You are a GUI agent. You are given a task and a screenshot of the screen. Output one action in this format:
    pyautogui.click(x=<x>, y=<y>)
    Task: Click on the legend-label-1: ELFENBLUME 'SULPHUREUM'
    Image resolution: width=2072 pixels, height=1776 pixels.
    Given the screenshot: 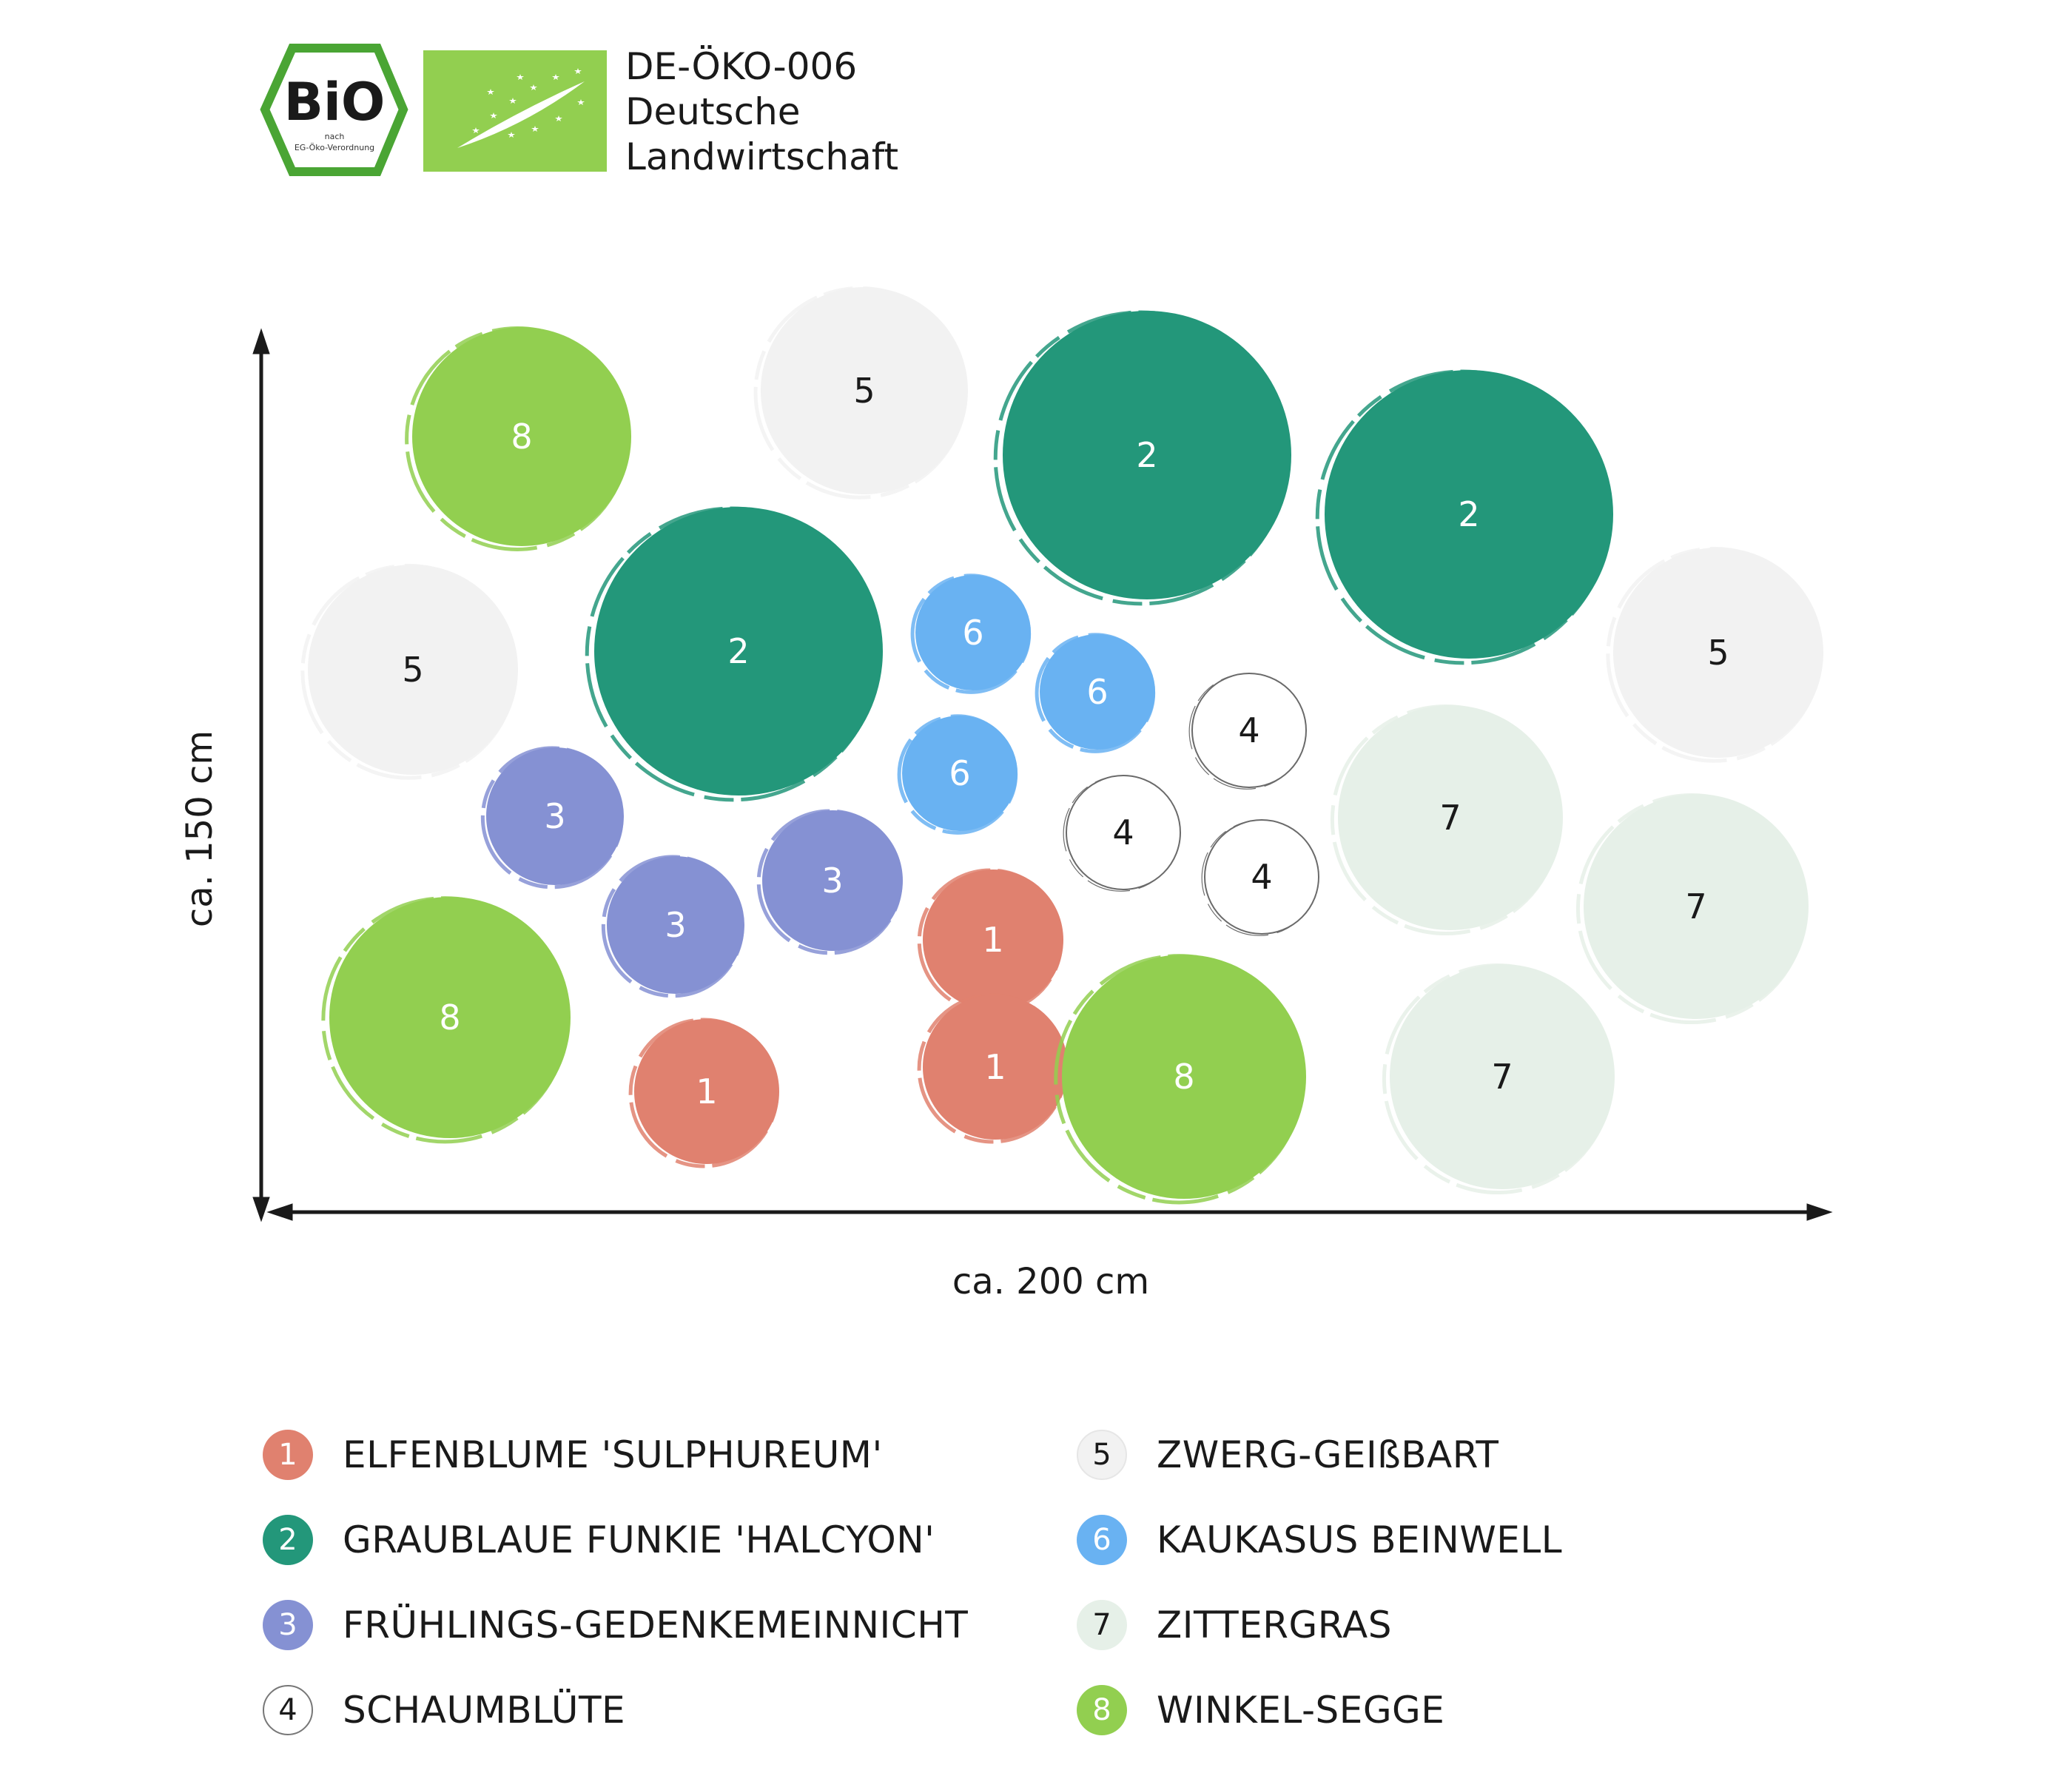 What is the action you would take?
    pyautogui.click(x=613, y=1454)
    